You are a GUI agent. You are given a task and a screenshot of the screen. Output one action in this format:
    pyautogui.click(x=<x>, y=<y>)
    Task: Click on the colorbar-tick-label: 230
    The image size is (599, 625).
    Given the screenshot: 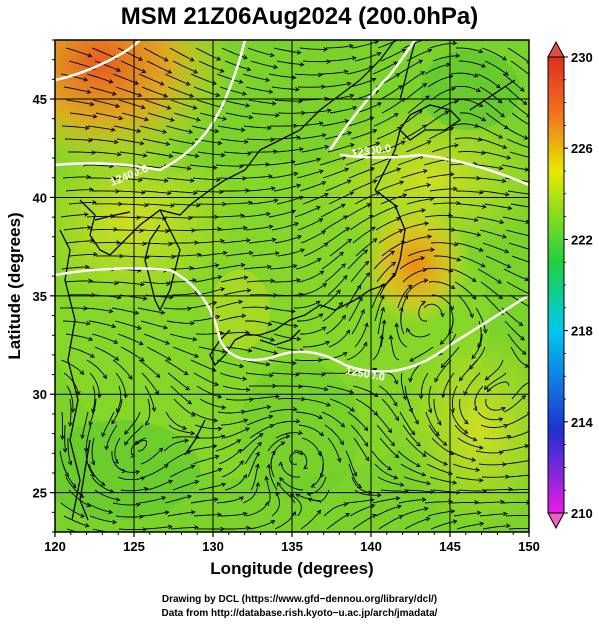 What is the action you would take?
    pyautogui.click(x=582, y=57)
    